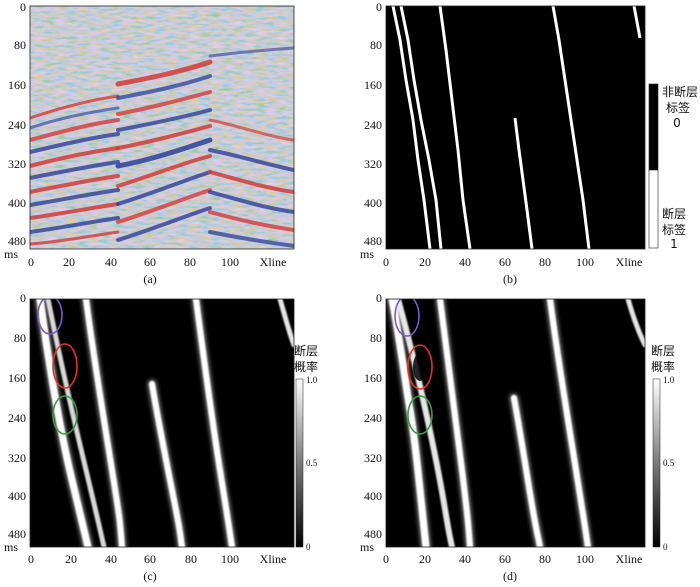 The height and width of the screenshot is (587, 700). I want to click on x-axis-a: 0 20 40 60 80 100 Xline, so click(157, 262).